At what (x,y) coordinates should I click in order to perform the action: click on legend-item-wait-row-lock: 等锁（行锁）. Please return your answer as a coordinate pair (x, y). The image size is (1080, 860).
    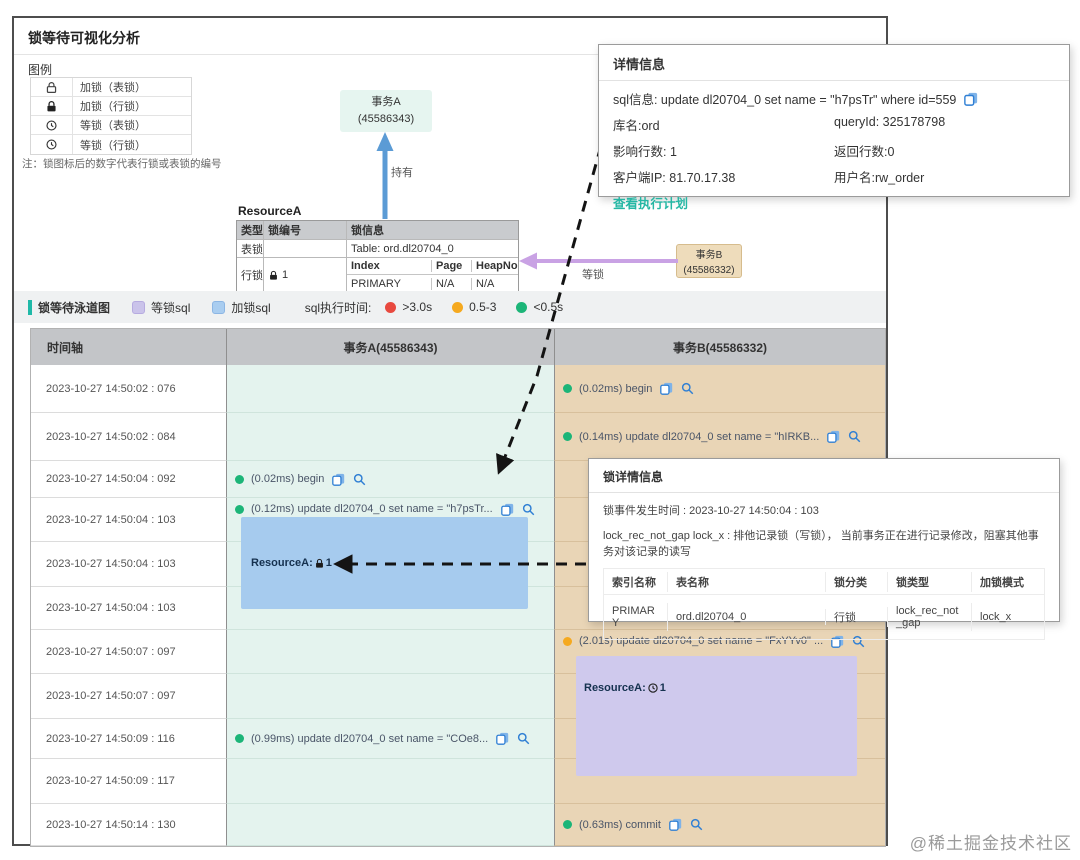
    Looking at the image, I should click on (111, 144).